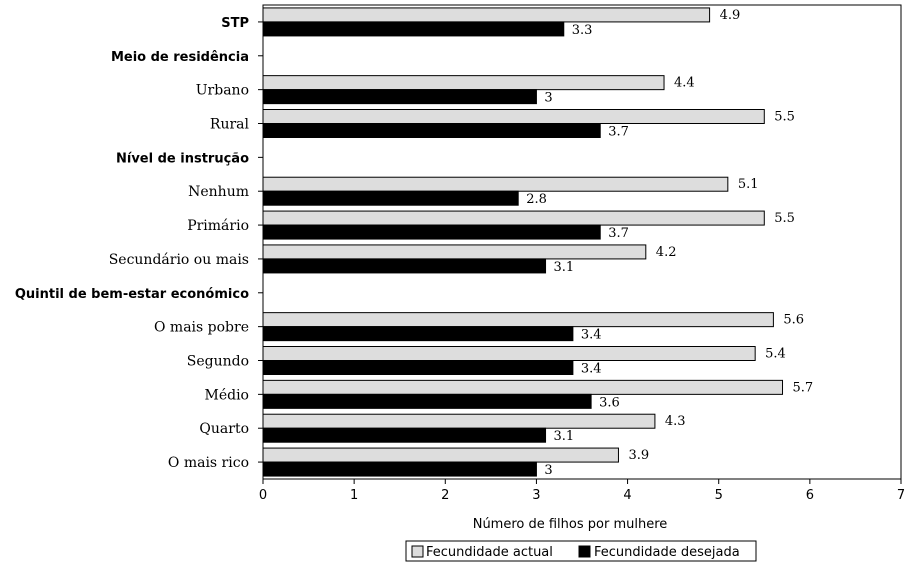  Describe the element at coordinates (227, 395) in the screenshot. I see `category-label-medio: Médio` at that location.